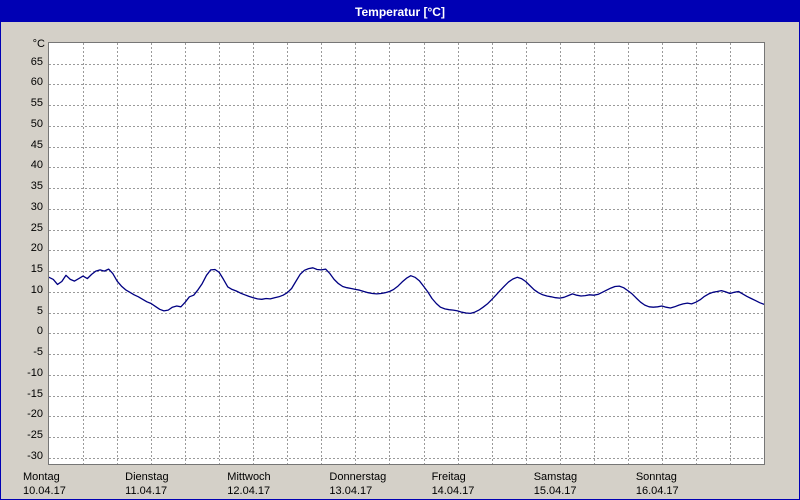 This screenshot has height=500, width=800. Describe the element at coordinates (35, 393) in the screenshot. I see `y-tick-label: -15` at that location.